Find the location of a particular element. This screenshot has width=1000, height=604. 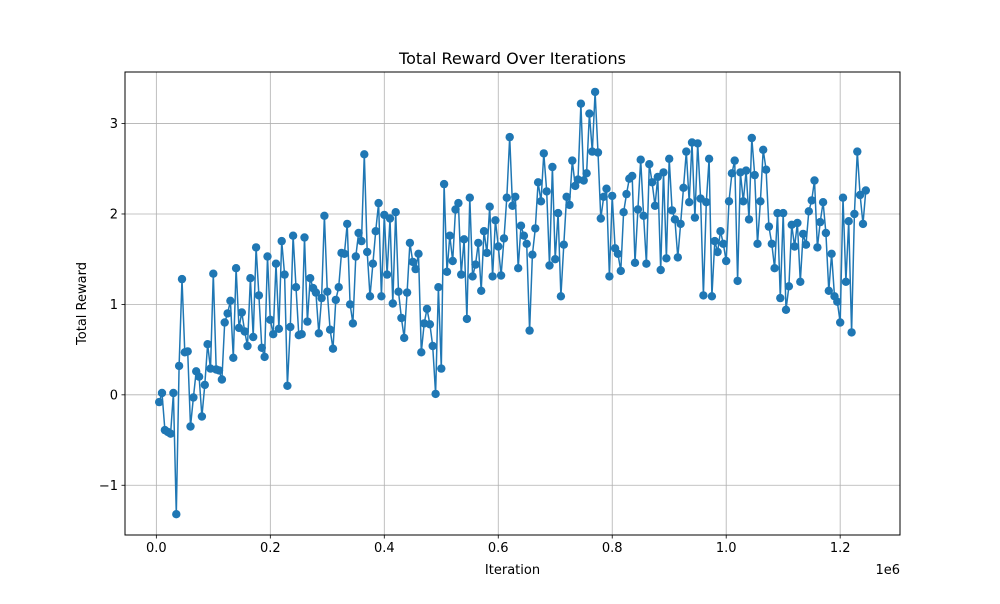

y-axis-label: Total Reward is located at coordinates (82, 304).